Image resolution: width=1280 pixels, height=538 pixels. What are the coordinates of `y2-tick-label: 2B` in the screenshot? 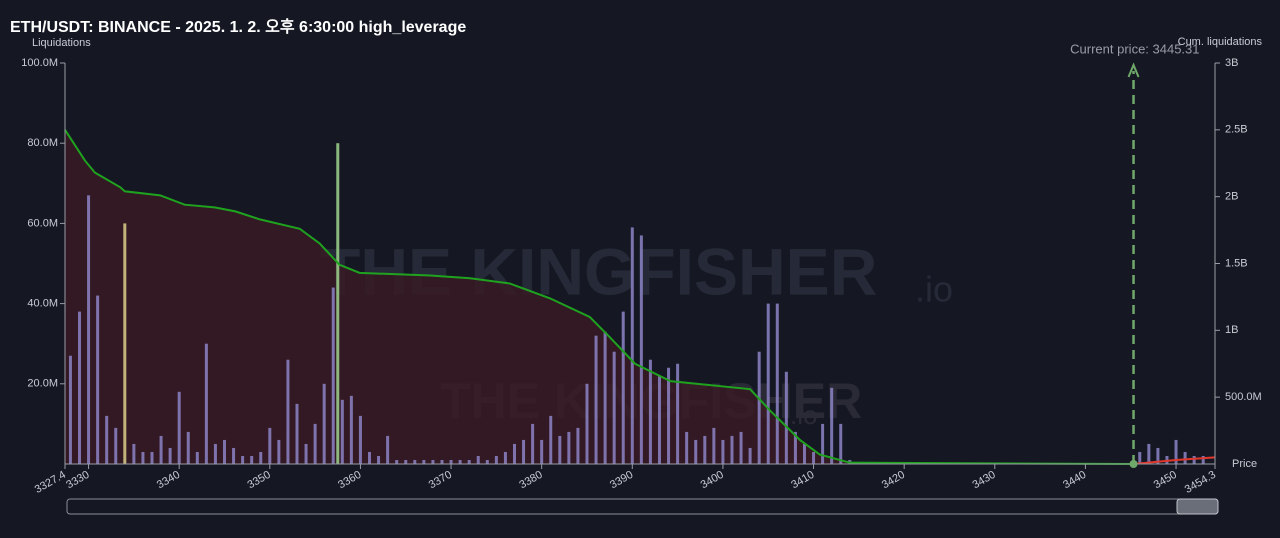 It's located at (1231, 197).